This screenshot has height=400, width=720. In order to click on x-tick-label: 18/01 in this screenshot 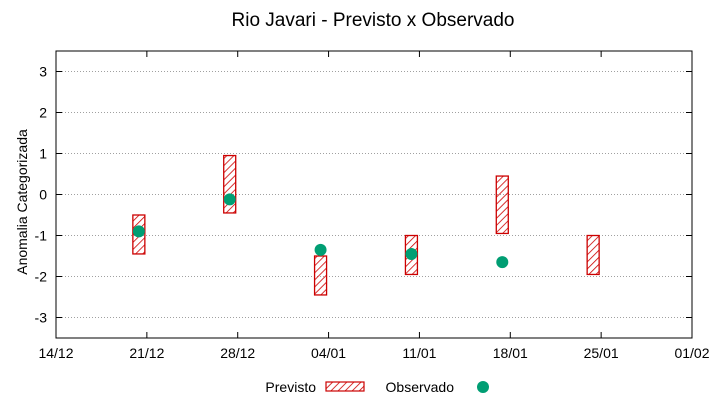, I will do `click(510, 353)`.